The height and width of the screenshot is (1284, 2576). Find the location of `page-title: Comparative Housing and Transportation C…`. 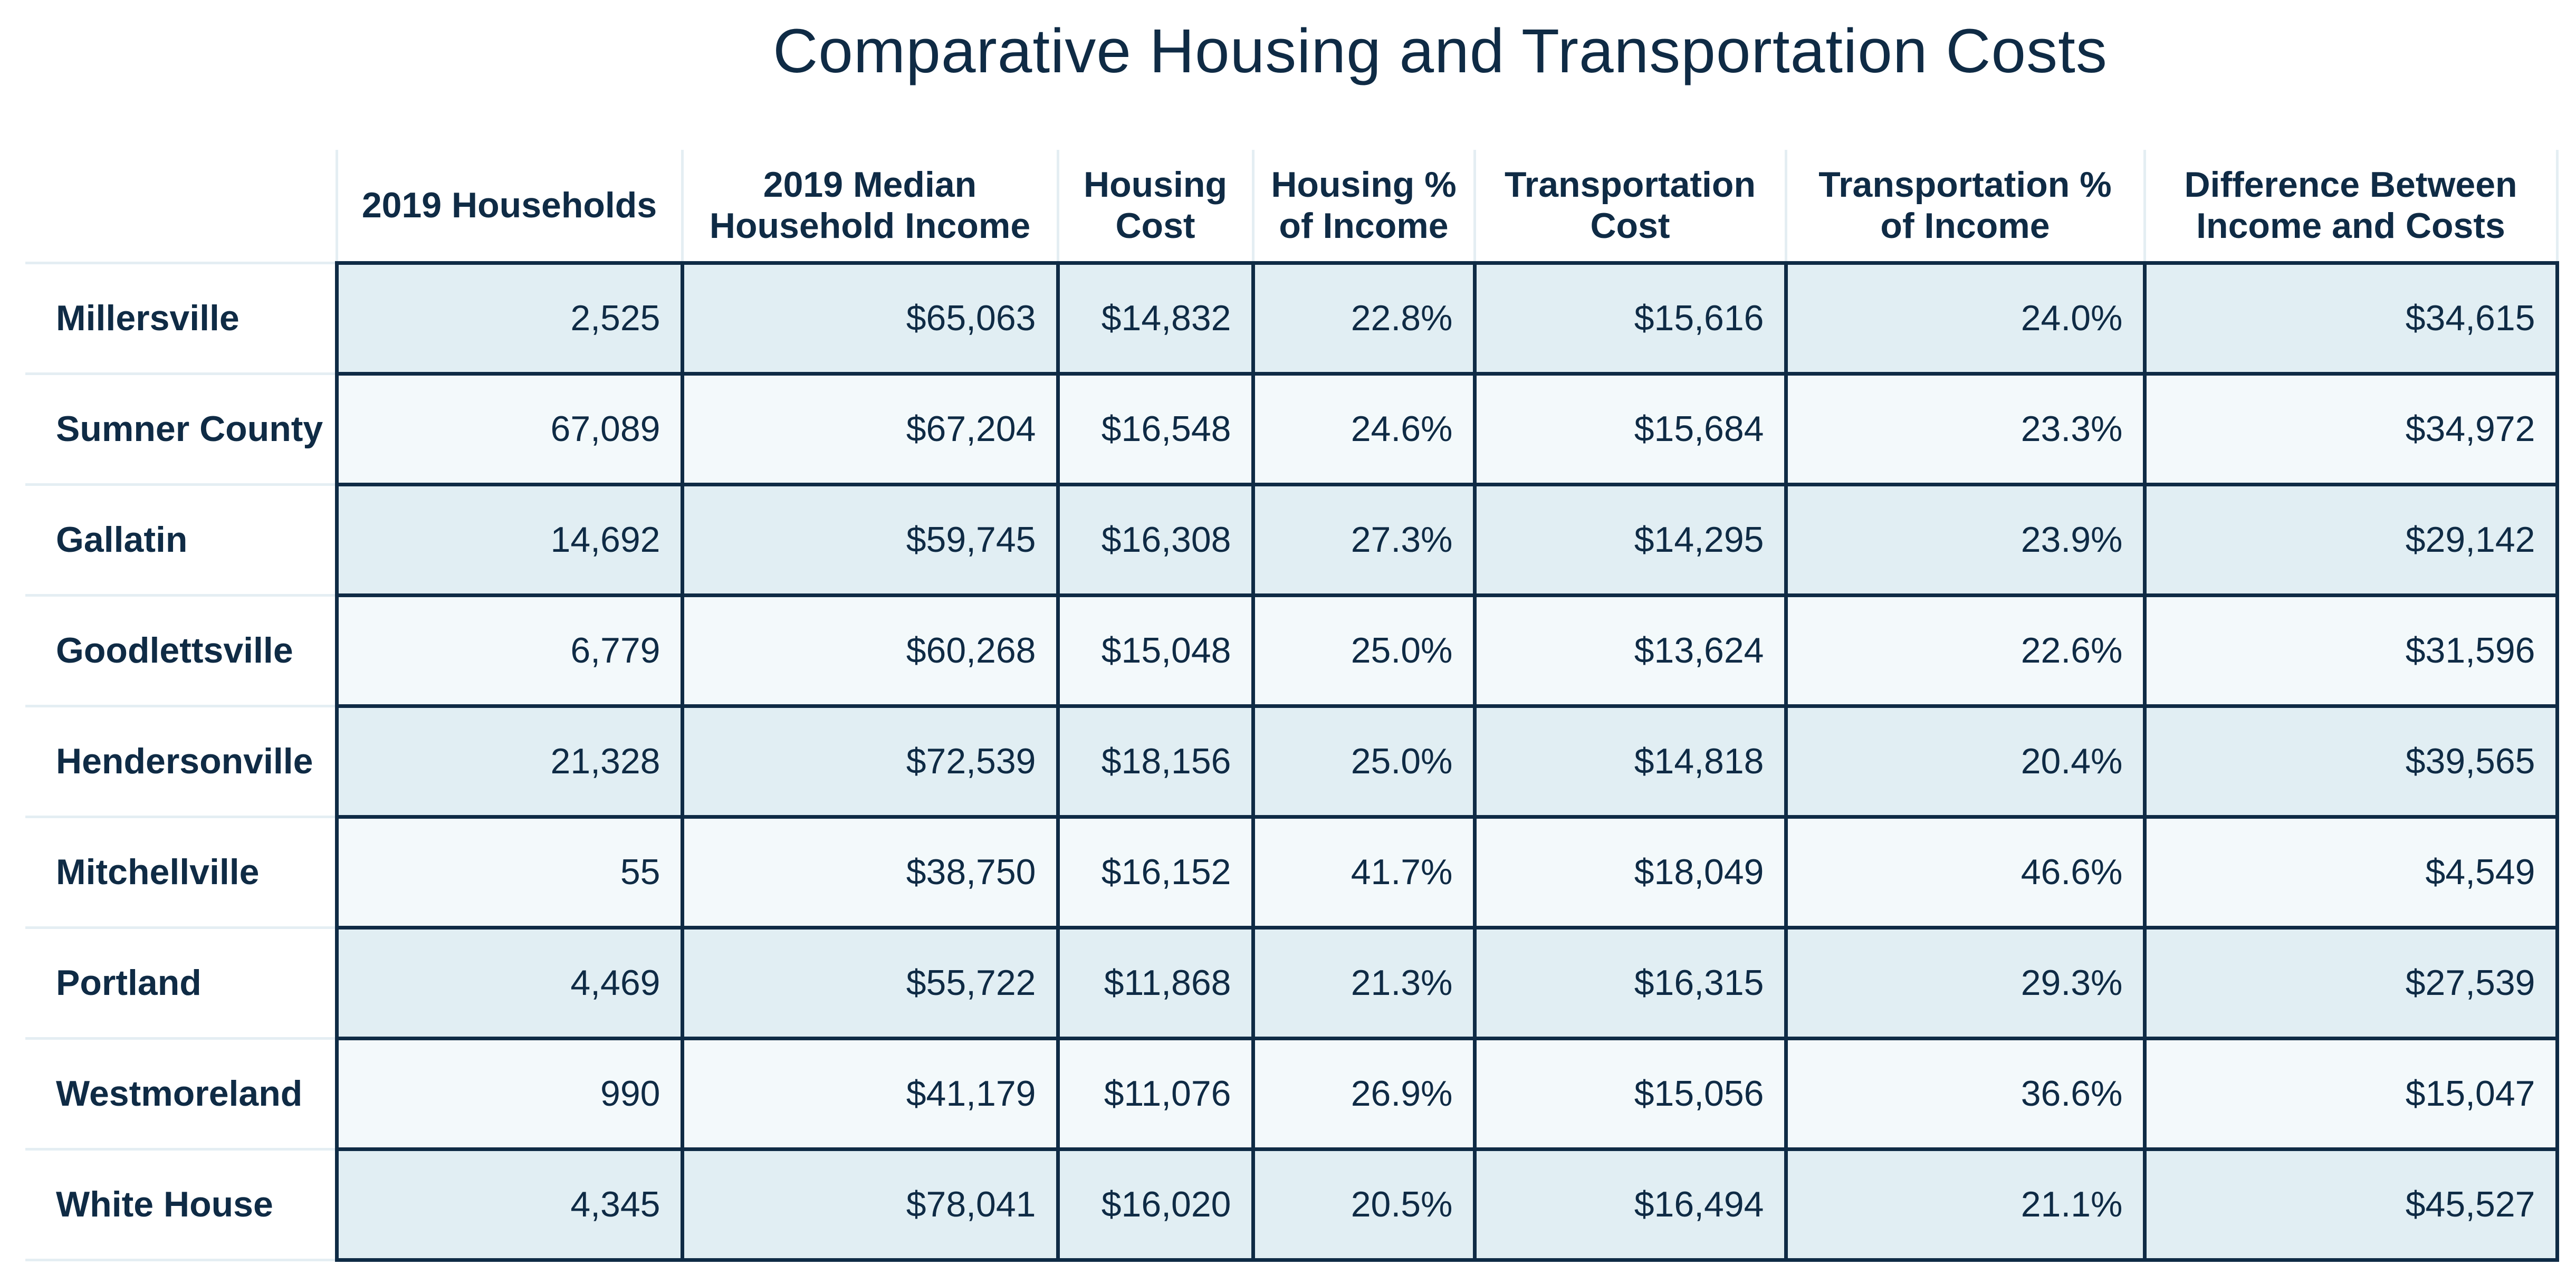

page-title: Comparative Housing and Transportation C… is located at coordinates (1440, 51).